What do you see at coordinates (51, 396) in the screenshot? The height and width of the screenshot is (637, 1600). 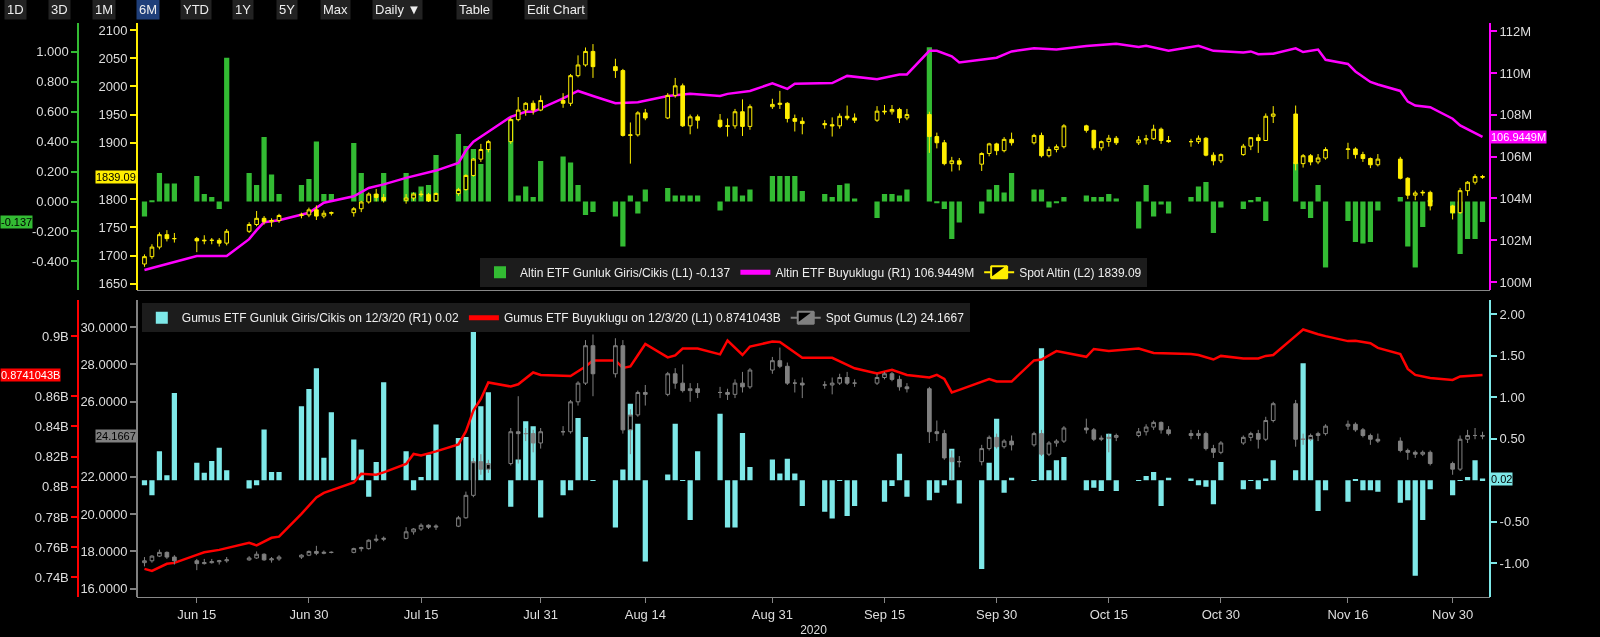 I see `y-tick-label: 0.86B` at bounding box center [51, 396].